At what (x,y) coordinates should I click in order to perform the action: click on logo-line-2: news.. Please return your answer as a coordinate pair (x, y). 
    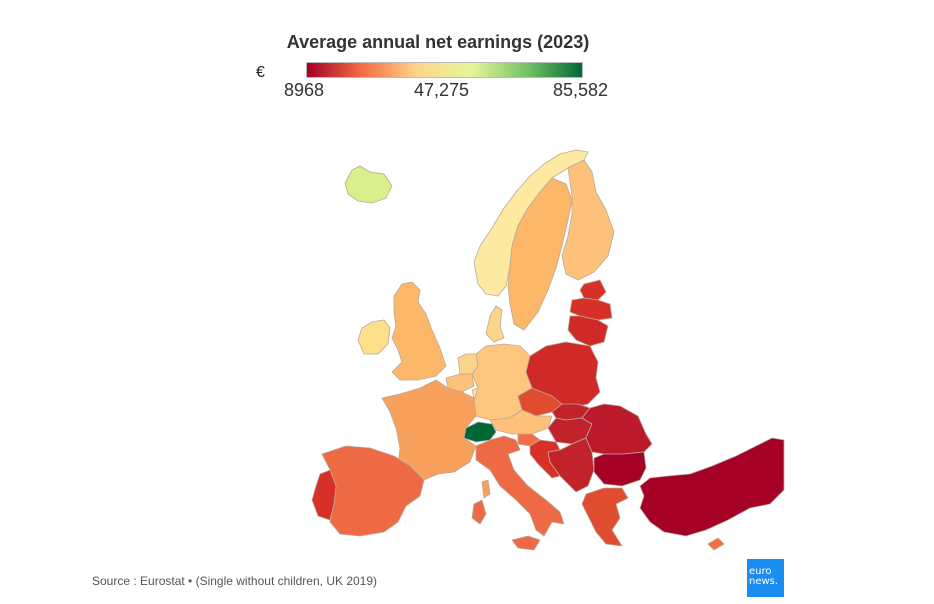
    Looking at the image, I should click on (764, 581).